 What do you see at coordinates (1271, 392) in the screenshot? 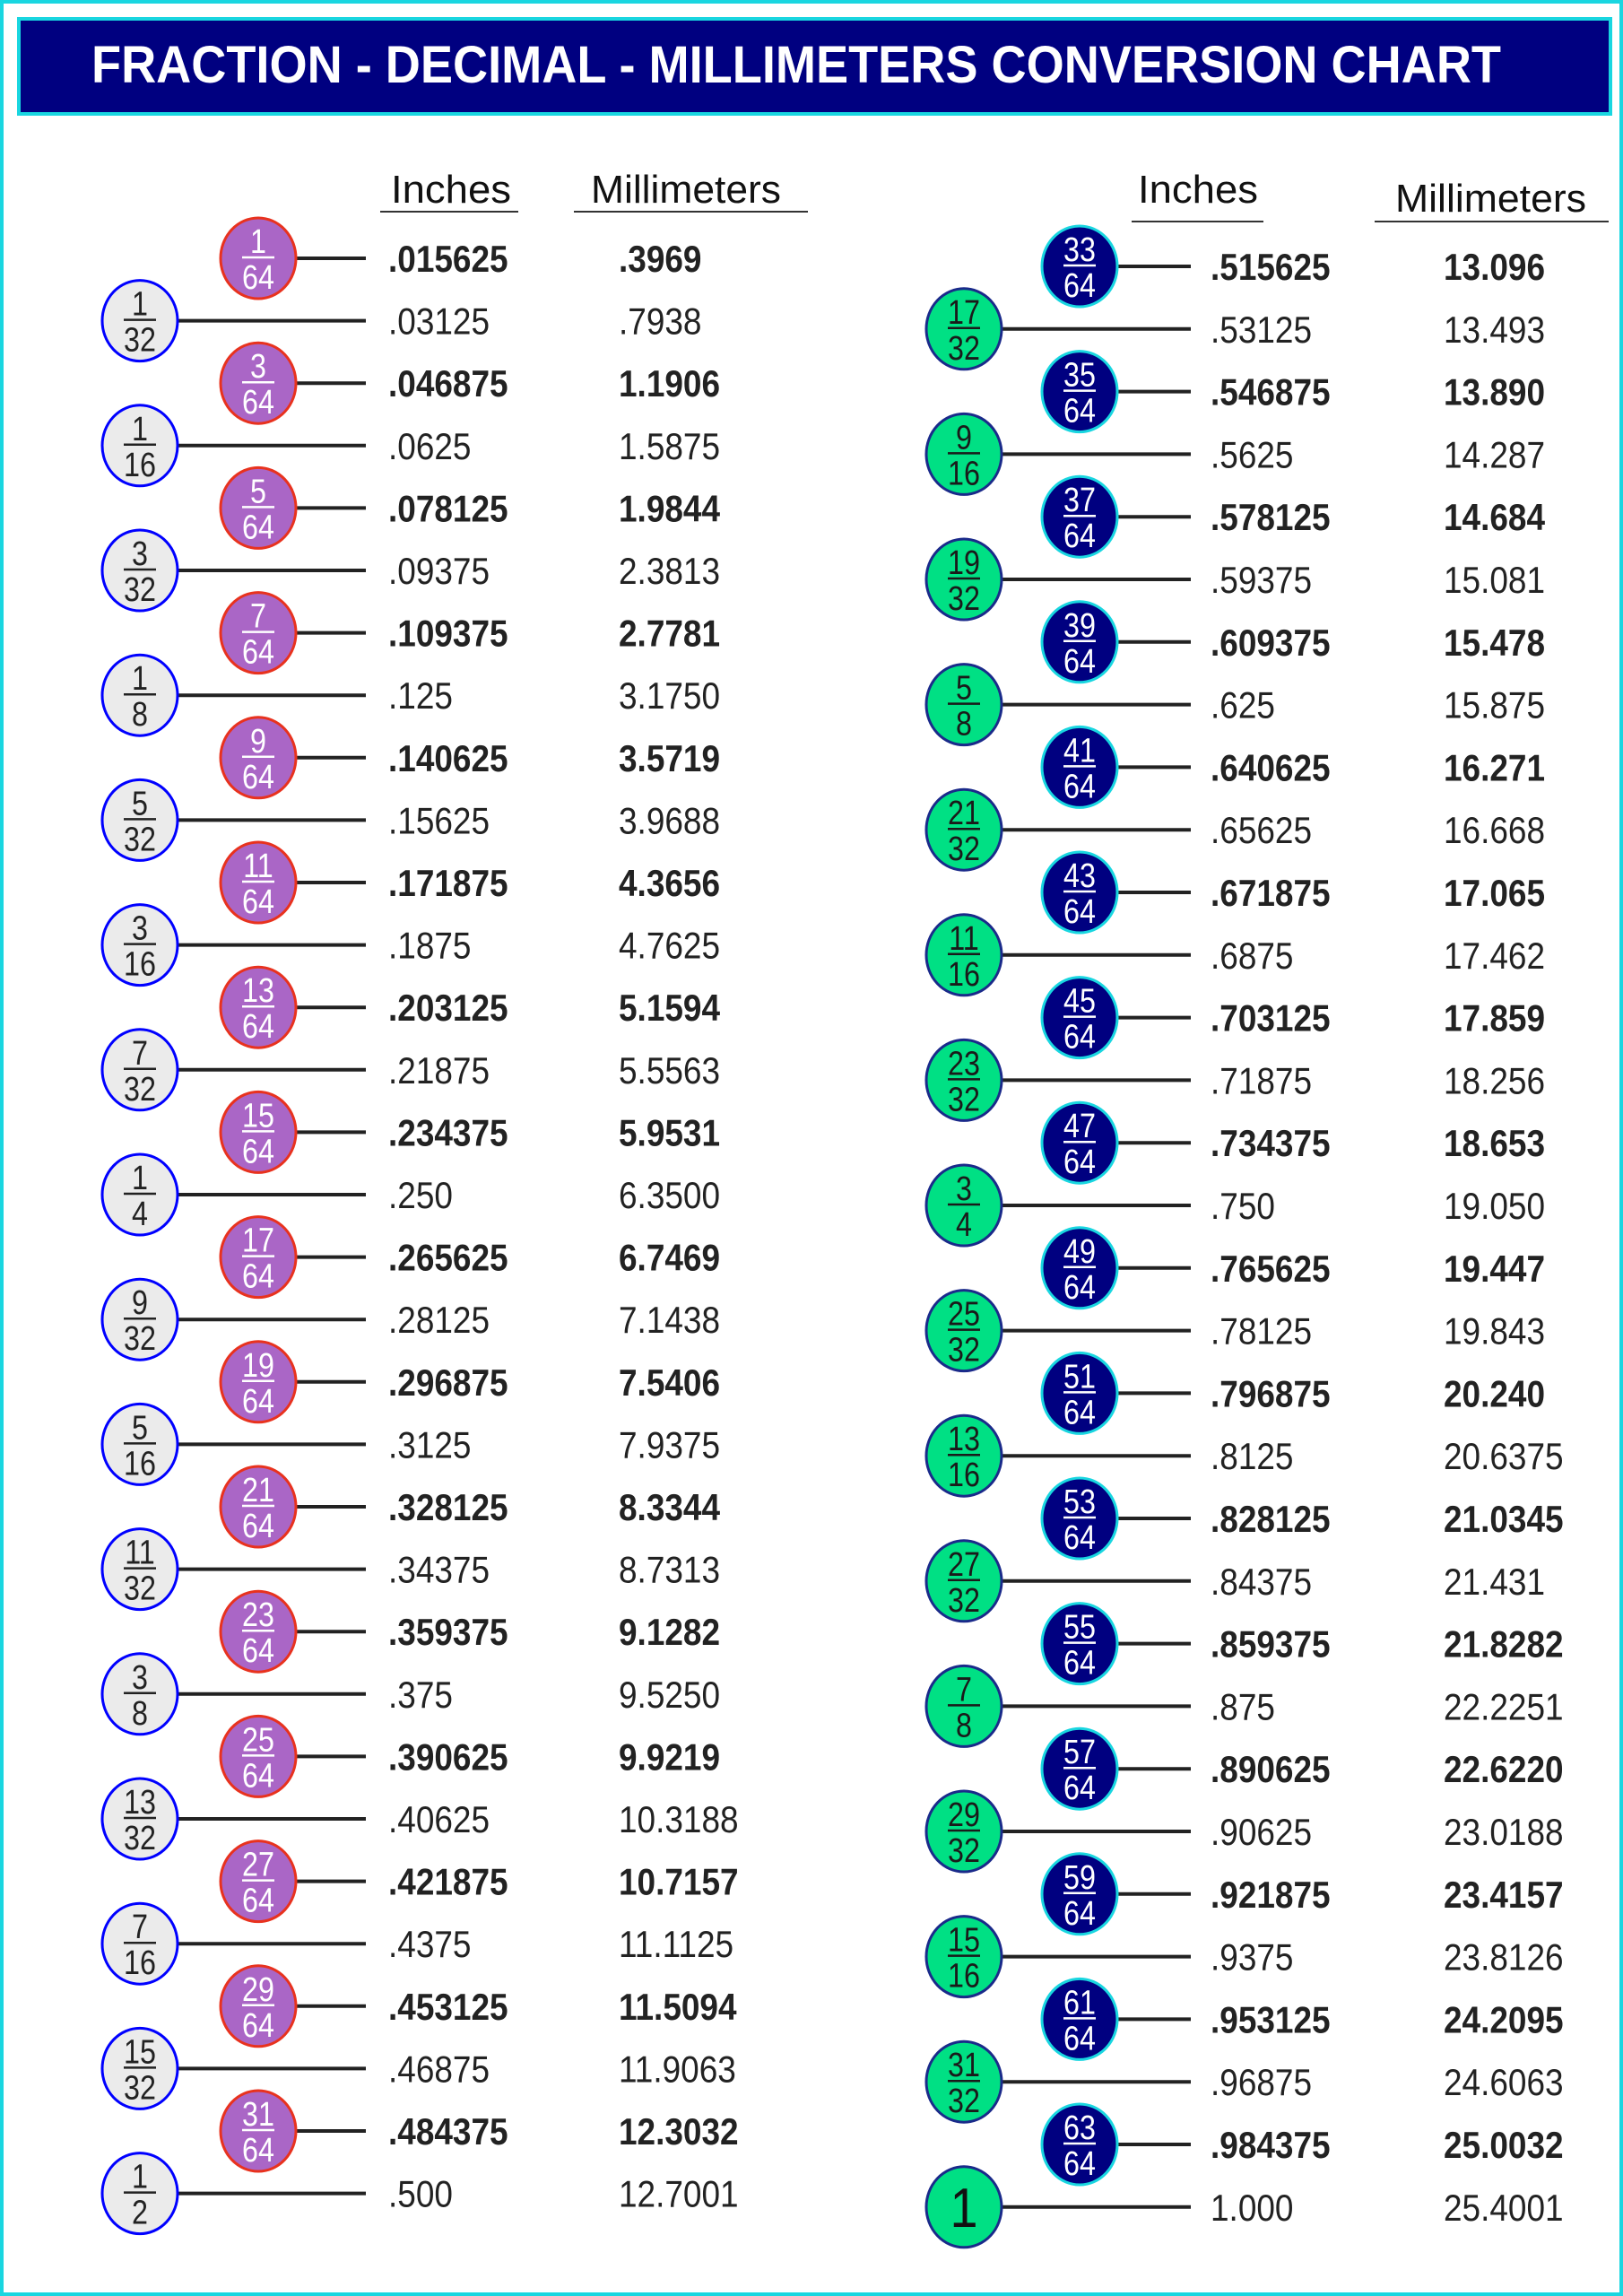
I see `inches-value: .546875` at bounding box center [1271, 392].